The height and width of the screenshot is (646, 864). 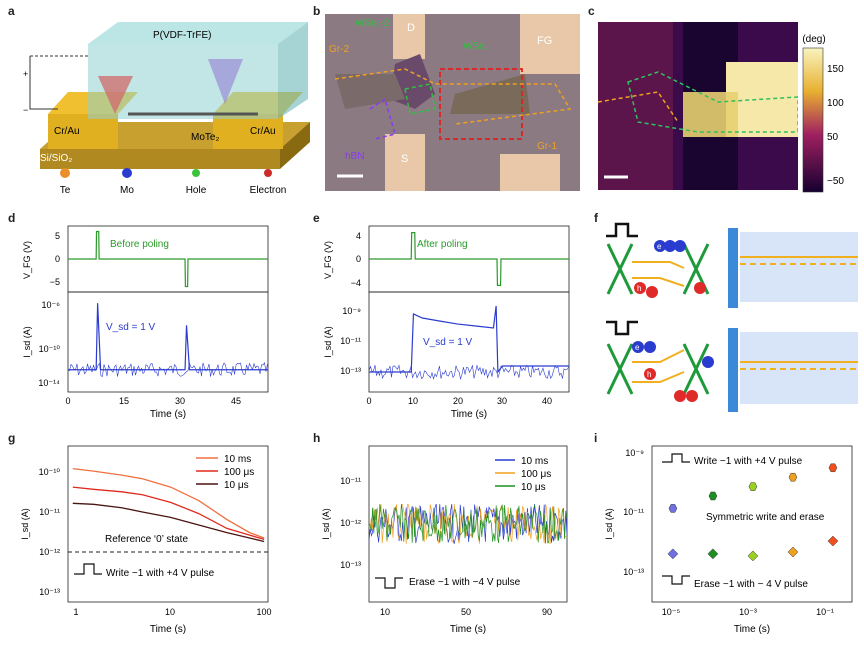 What do you see at coordinates (350, 481) in the screenshot?
I see `h-ytick-0: 10⁻¹¹` at bounding box center [350, 481].